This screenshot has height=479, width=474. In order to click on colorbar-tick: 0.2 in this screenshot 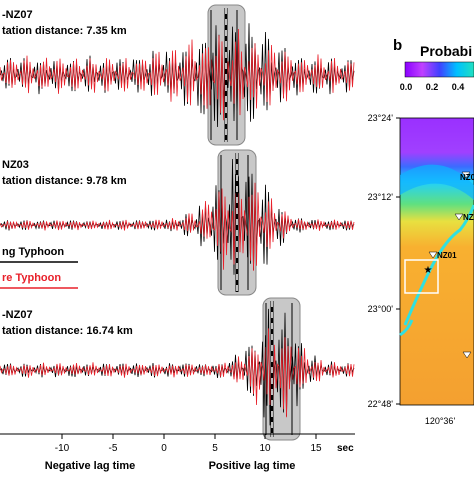, I will do `click(432, 87)`.